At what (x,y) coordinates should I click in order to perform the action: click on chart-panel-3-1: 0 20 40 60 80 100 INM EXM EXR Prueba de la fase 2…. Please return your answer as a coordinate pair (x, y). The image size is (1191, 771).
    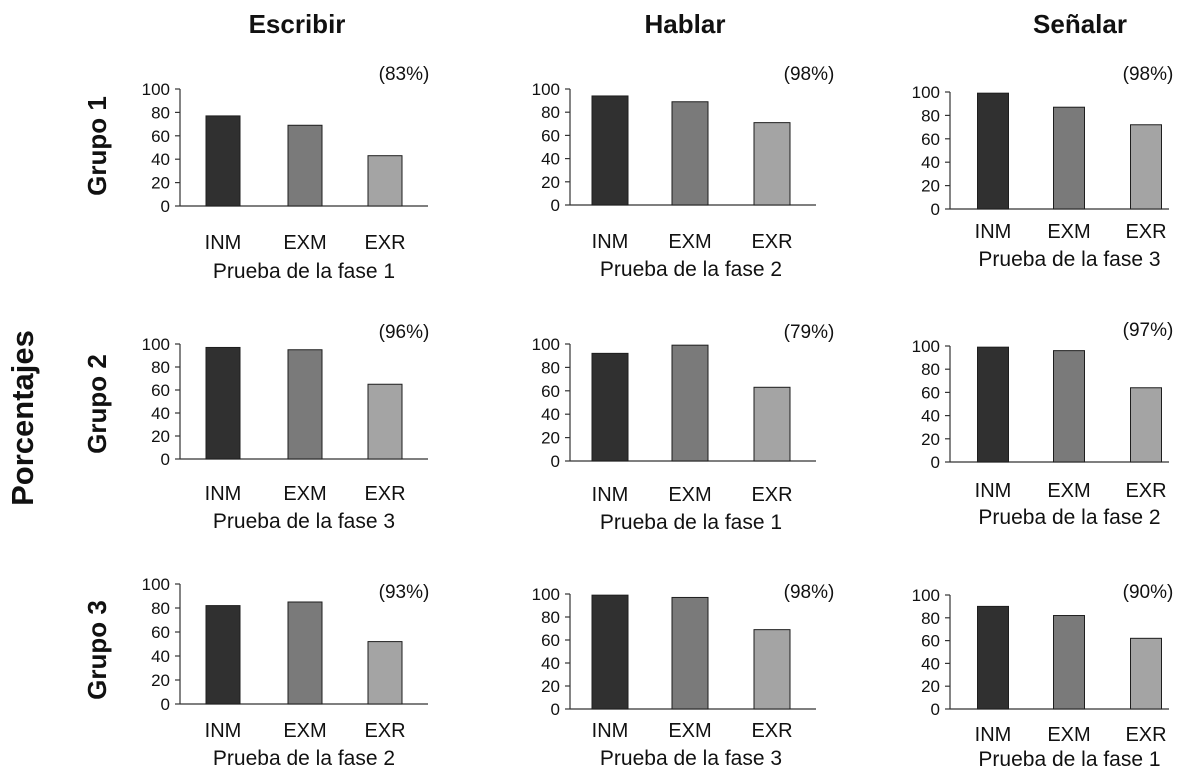
    Looking at the image, I should click on (286, 672).